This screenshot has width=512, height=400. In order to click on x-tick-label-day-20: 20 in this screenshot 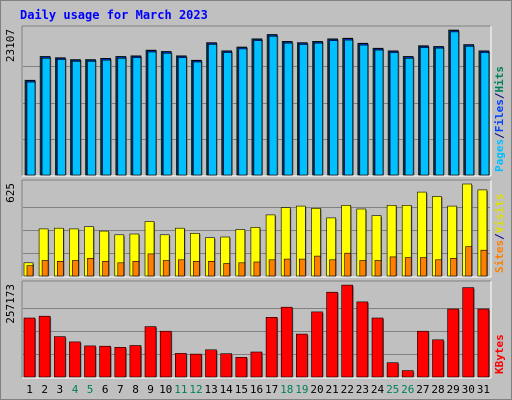, I will do `click(316, 389)`.